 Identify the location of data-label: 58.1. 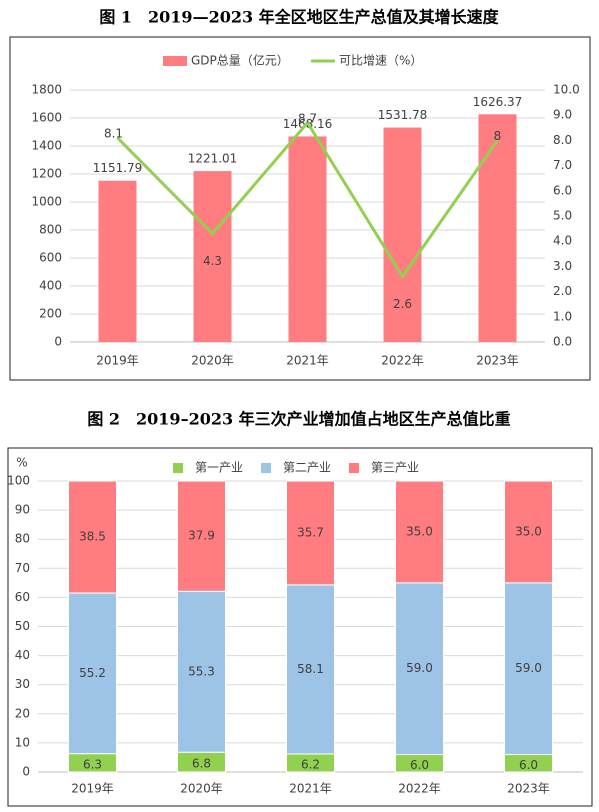
(310, 669).